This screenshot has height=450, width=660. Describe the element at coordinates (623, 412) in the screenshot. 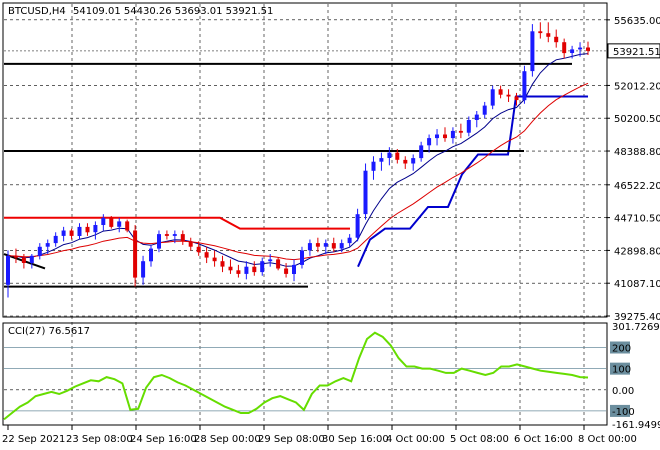

I see `cci-level-label: -100` at that location.